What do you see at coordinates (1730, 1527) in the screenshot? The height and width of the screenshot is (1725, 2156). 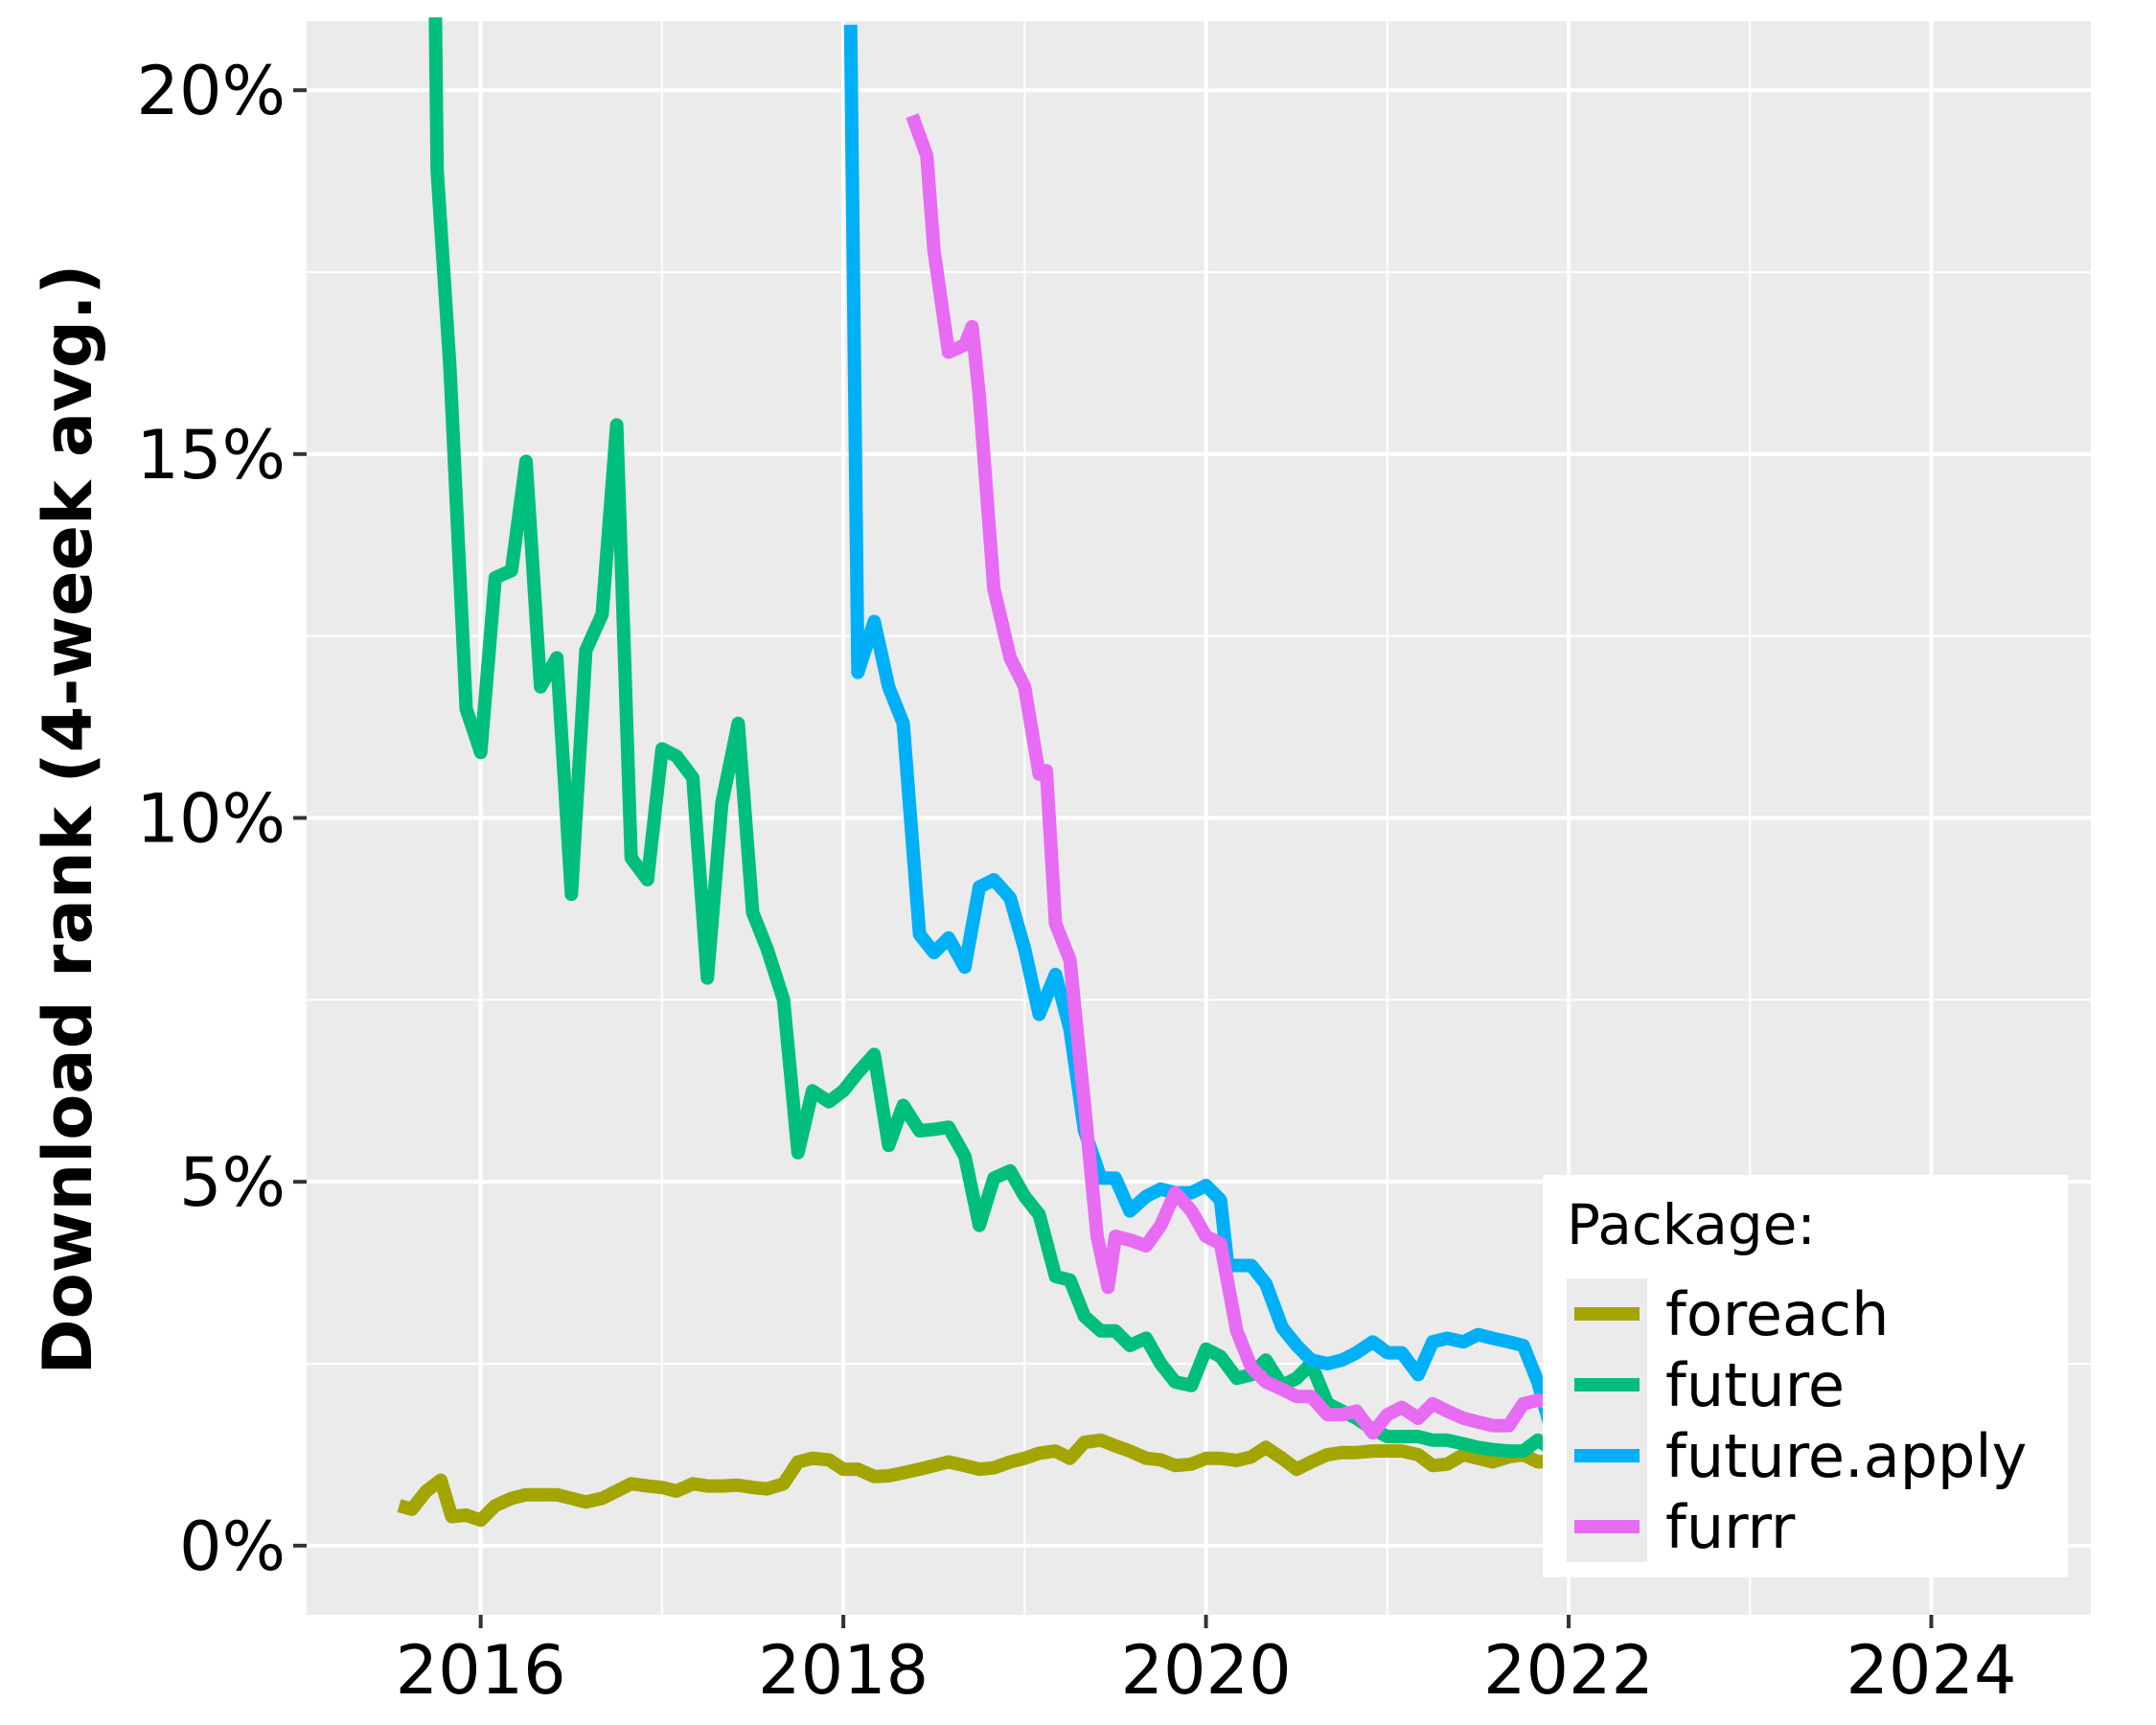 I see `legend-label-furrr: furrr` at bounding box center [1730, 1527].